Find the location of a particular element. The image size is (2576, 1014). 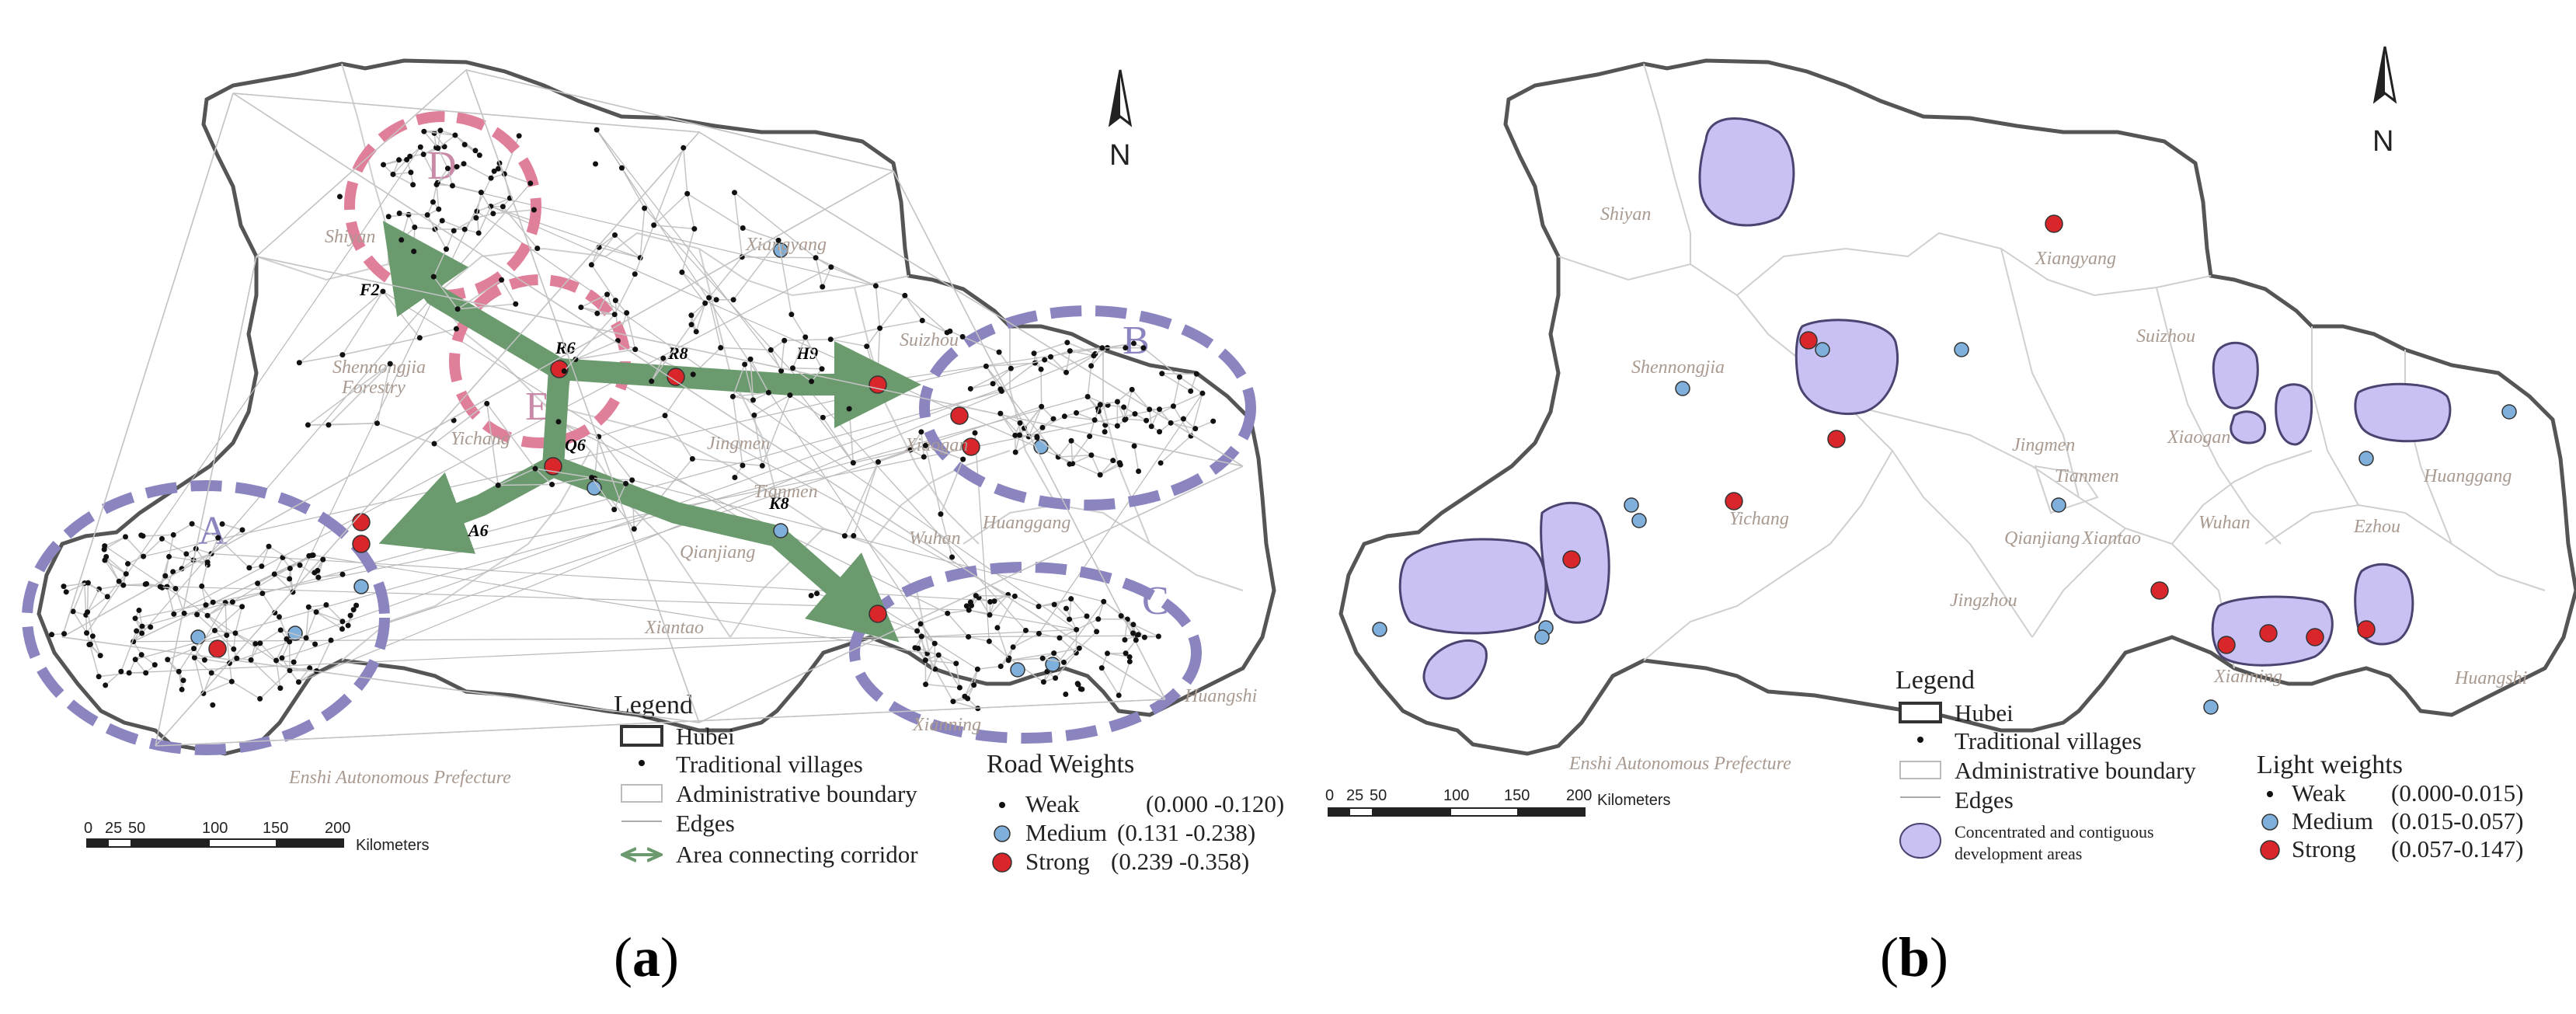

city-label-enshi: Enshi Autonomous Prefecture is located at coordinates (400, 778).